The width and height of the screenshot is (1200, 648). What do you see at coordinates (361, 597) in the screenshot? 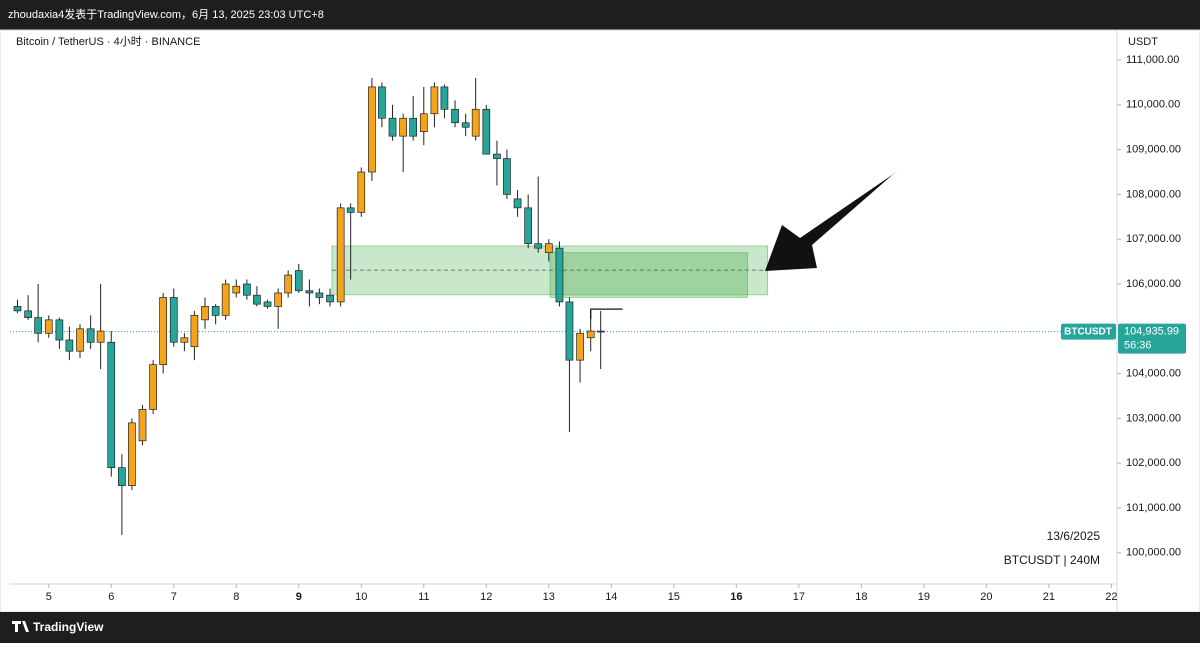
I see `x-tick-label: 10` at bounding box center [361, 597].